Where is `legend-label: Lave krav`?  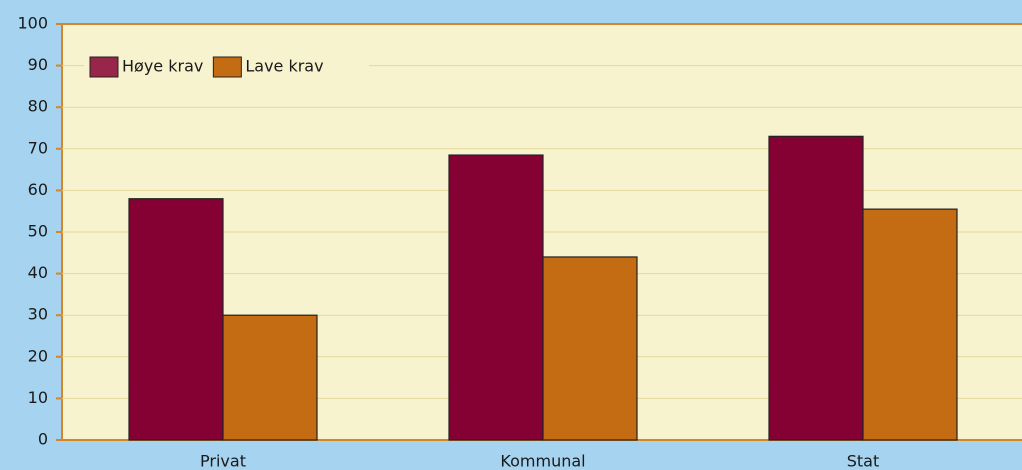 legend-label: Lave krav is located at coordinates (284, 66).